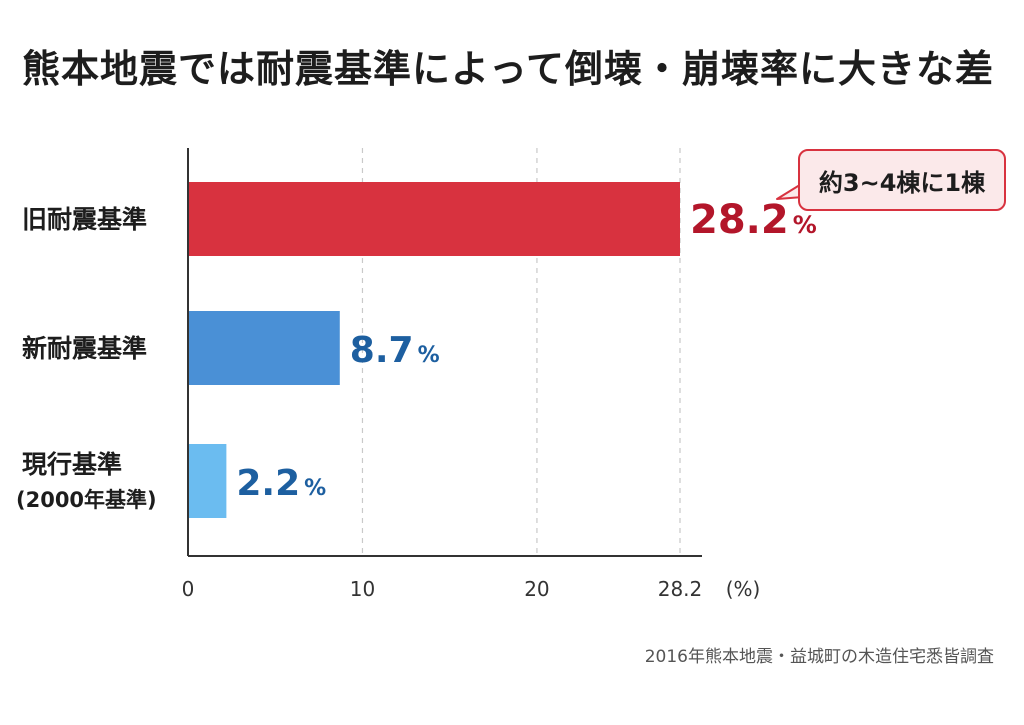  I want to click on category-label: 現行基準, so click(72, 464).